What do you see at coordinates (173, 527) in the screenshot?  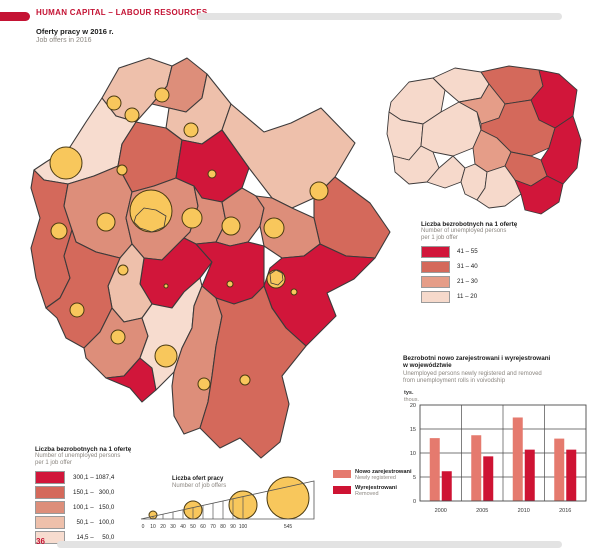 I see `scale-tick-label: 30` at bounding box center [173, 527].